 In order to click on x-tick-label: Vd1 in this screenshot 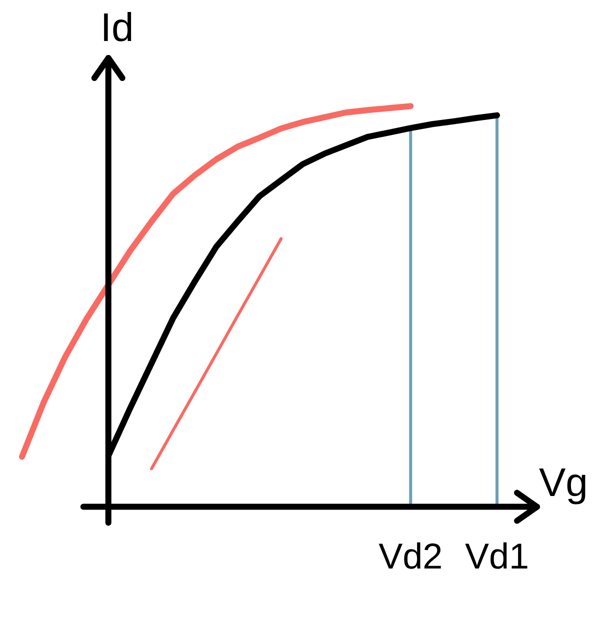, I will do `click(497, 555)`.